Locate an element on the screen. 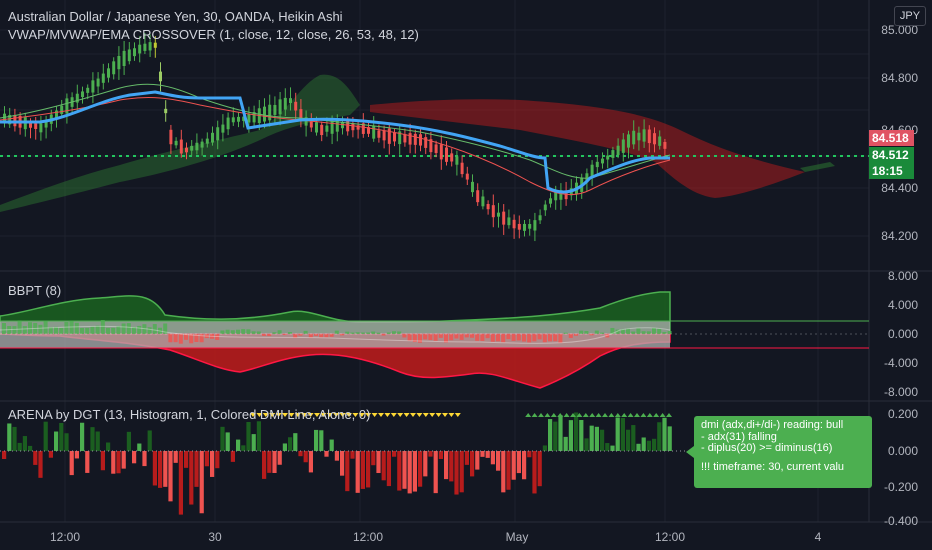 The width and height of the screenshot is (932, 550). bbpt-band-box is located at coordinates (335, 334).